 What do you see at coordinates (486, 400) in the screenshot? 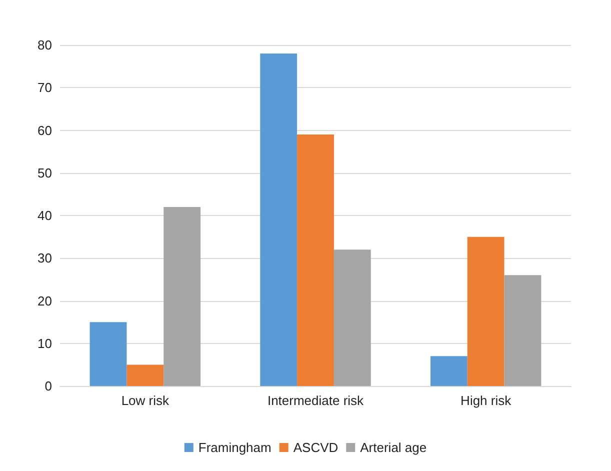
I see `x-tick-label: High risk` at bounding box center [486, 400].